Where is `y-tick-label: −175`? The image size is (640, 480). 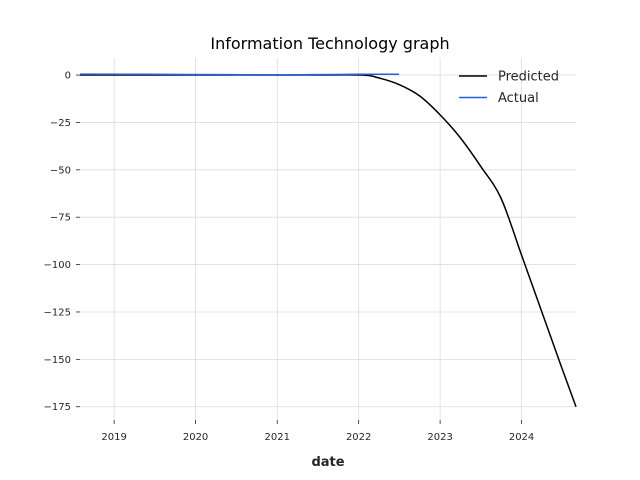 y-tick-label: −175 is located at coordinates (57, 407).